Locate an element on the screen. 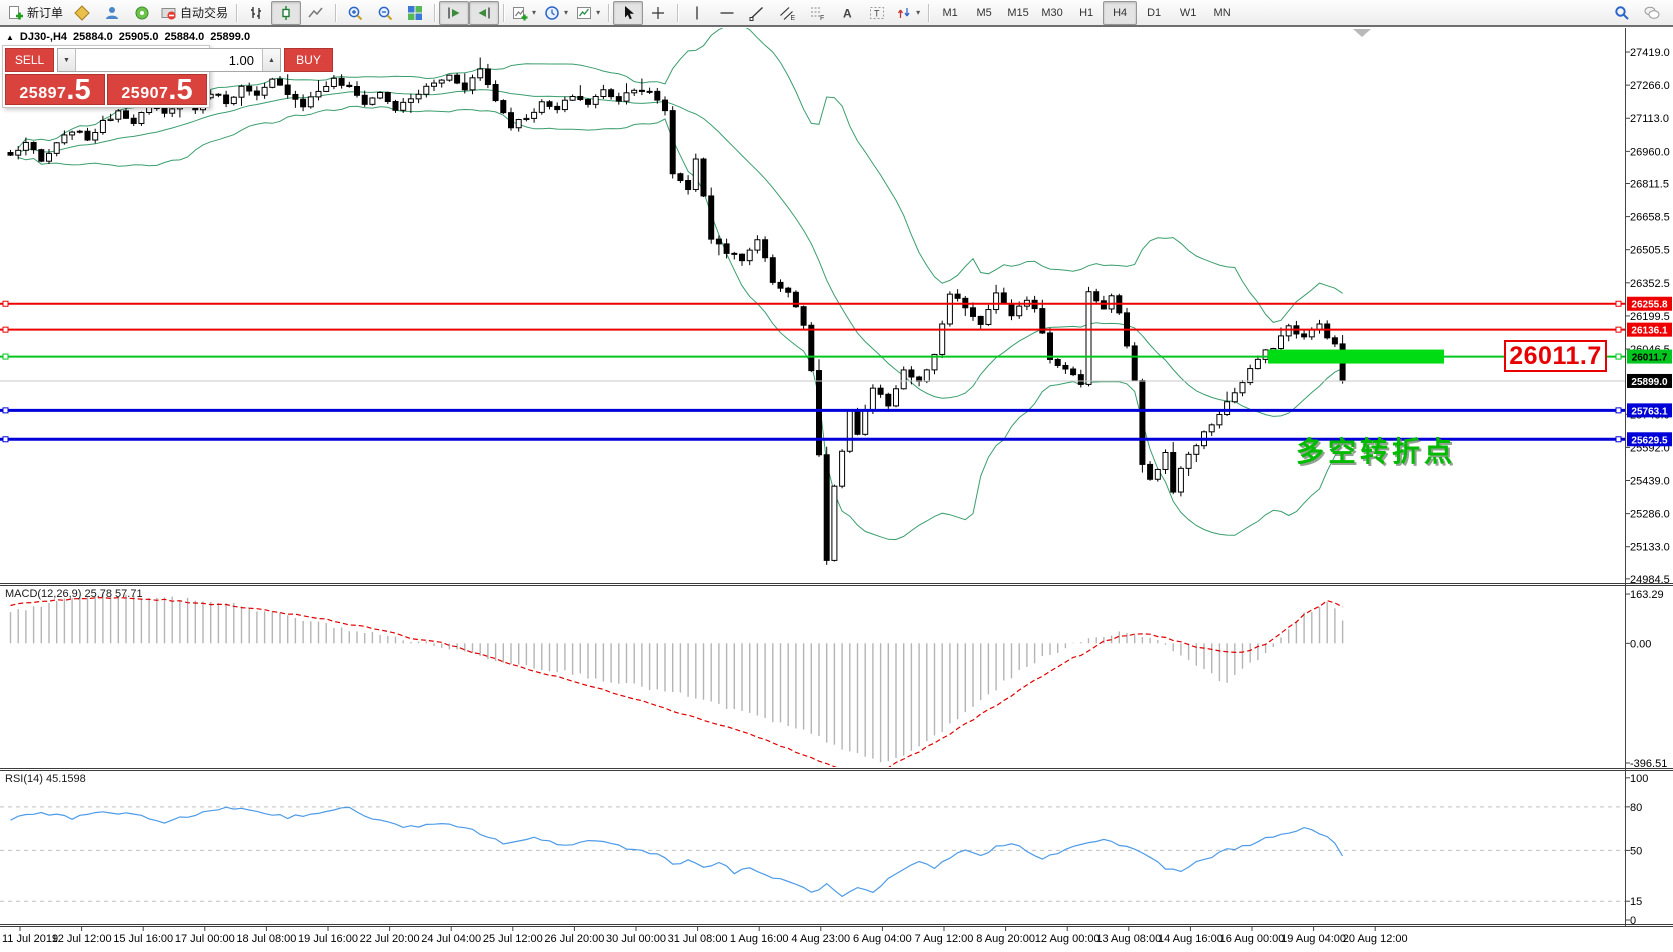 The height and width of the screenshot is (952, 1673). period-button: ▾ is located at coordinates (556, 13).